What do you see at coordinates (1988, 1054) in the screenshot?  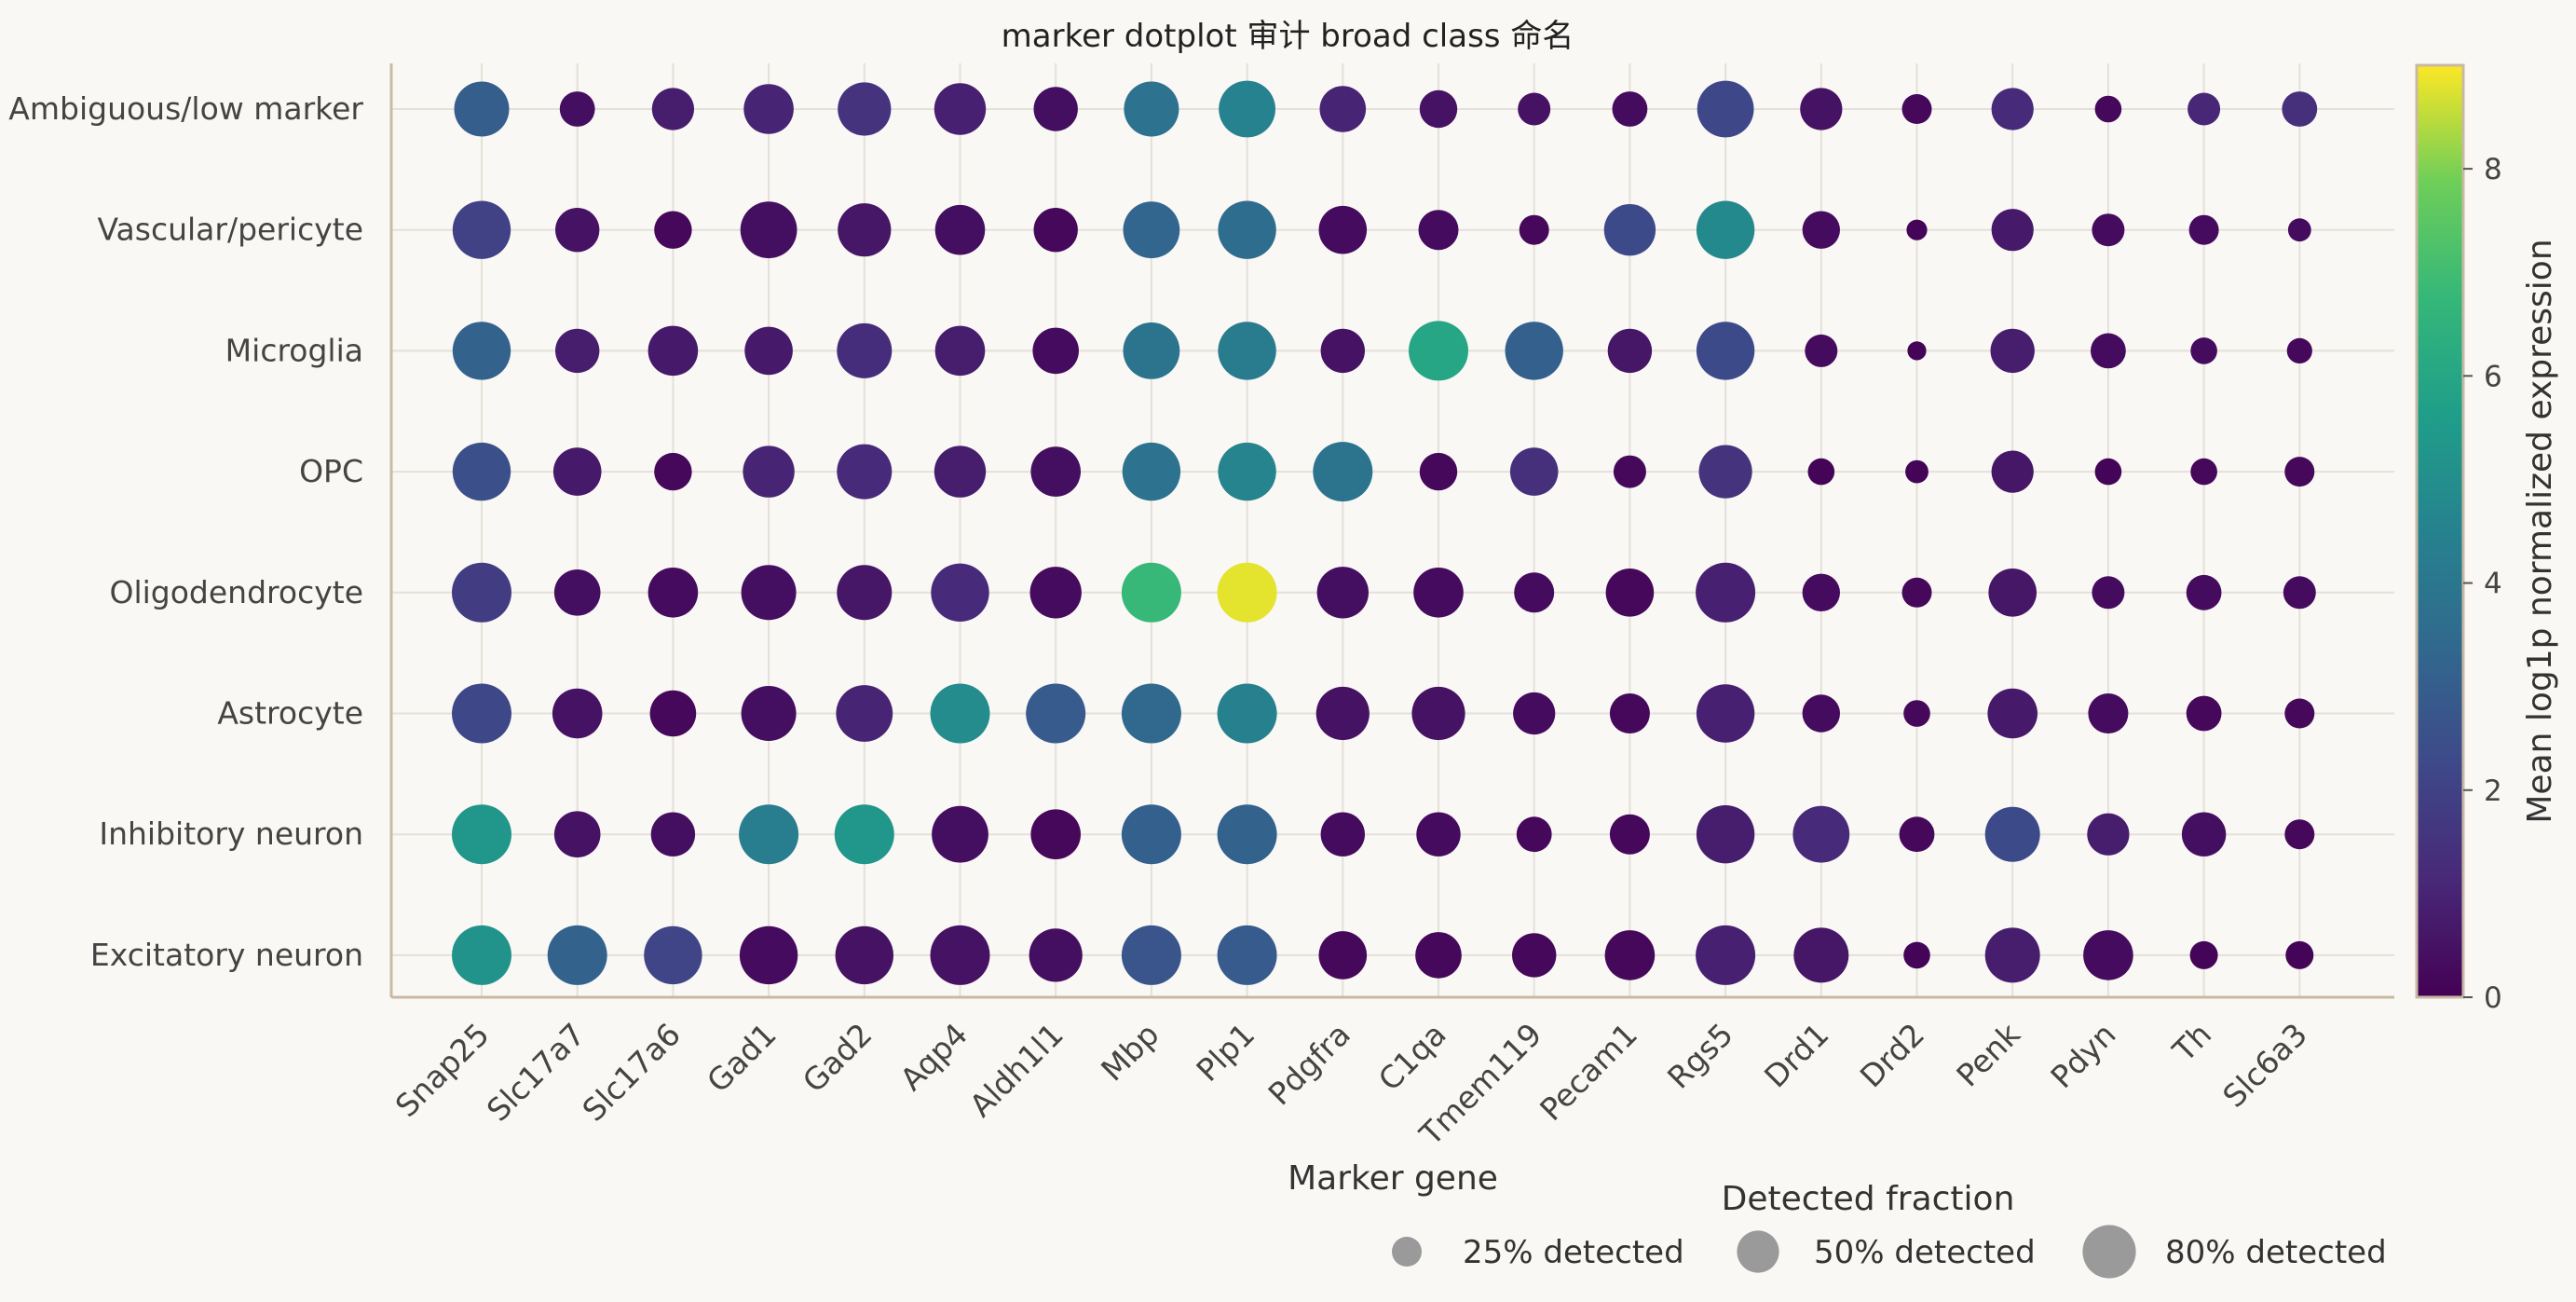 I see `x-tick-label: Penk` at bounding box center [1988, 1054].